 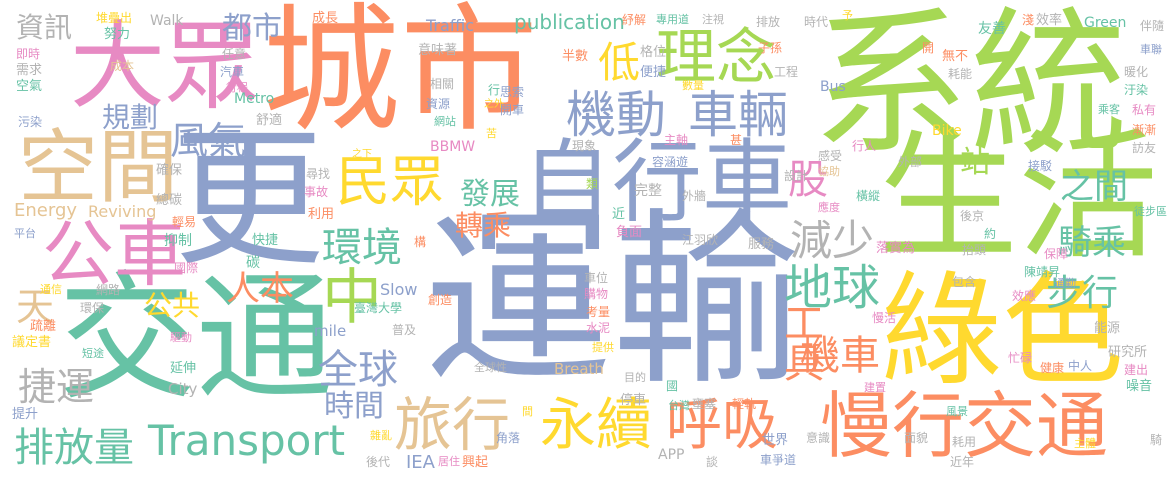 What do you see at coordinates (653, 52) in the screenshot?
I see `word-gewei: 格位` at bounding box center [653, 52].